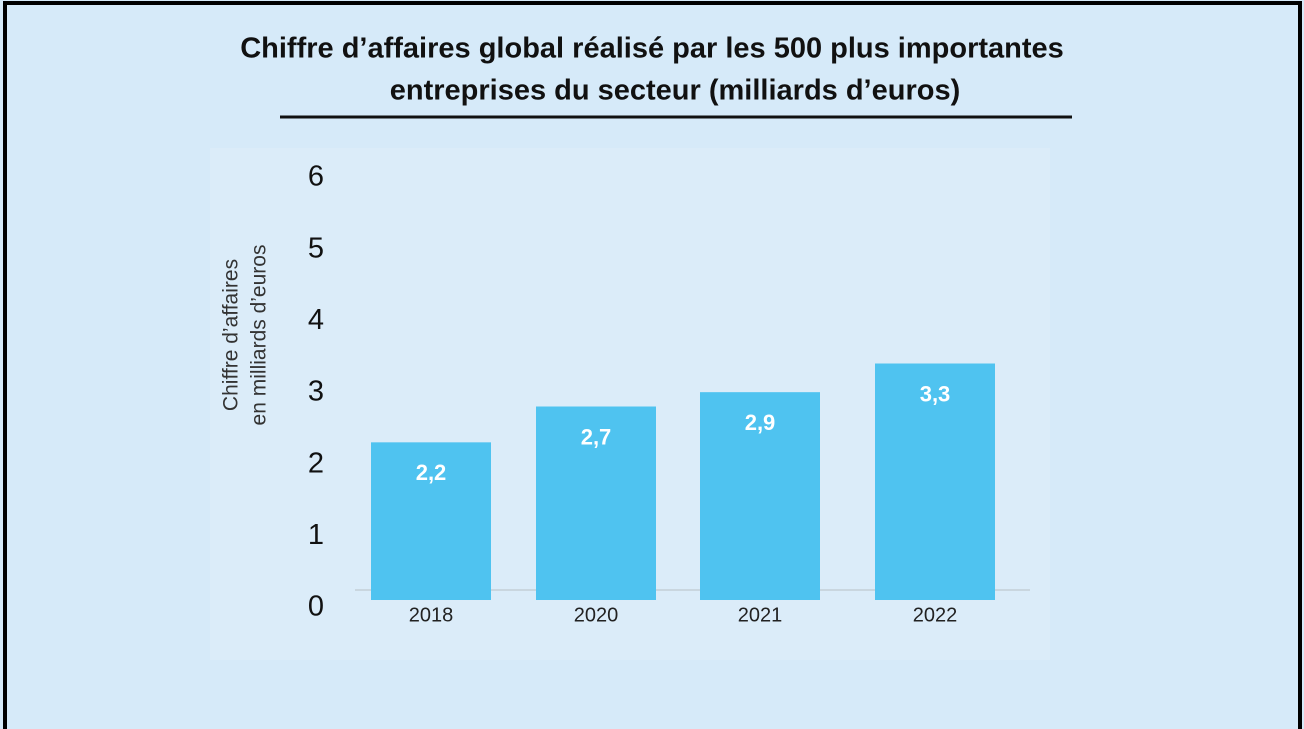  What do you see at coordinates (316, 463) in the screenshot?
I see `y-tick-label: 2` at bounding box center [316, 463].